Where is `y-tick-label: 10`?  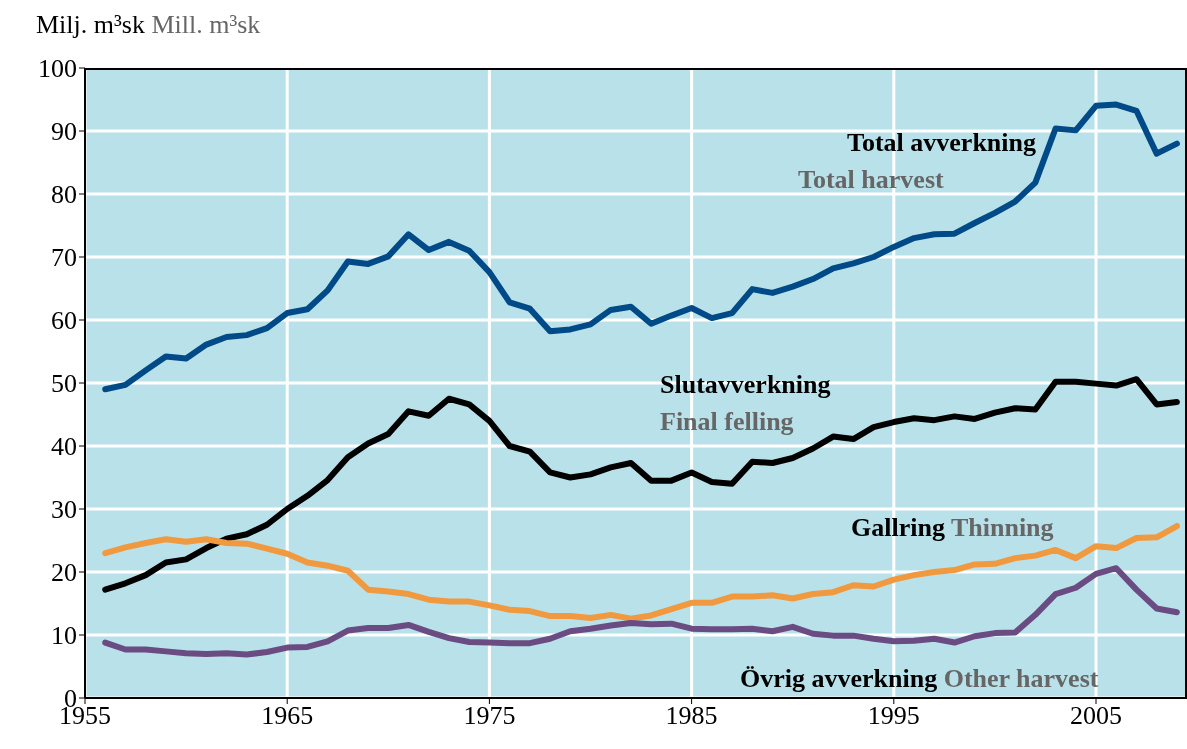
y-tick-label: 10 is located at coordinates (64, 636).